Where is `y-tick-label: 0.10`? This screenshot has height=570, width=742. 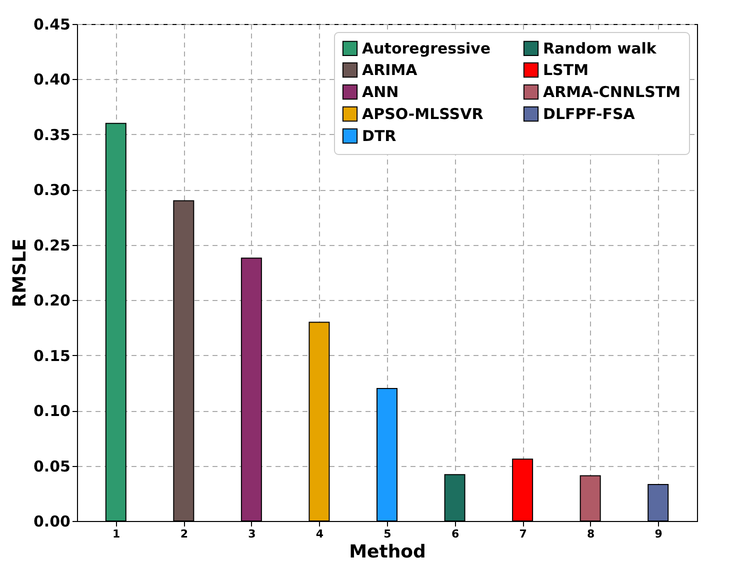
y-tick-label: 0.10 is located at coordinates (51, 411).